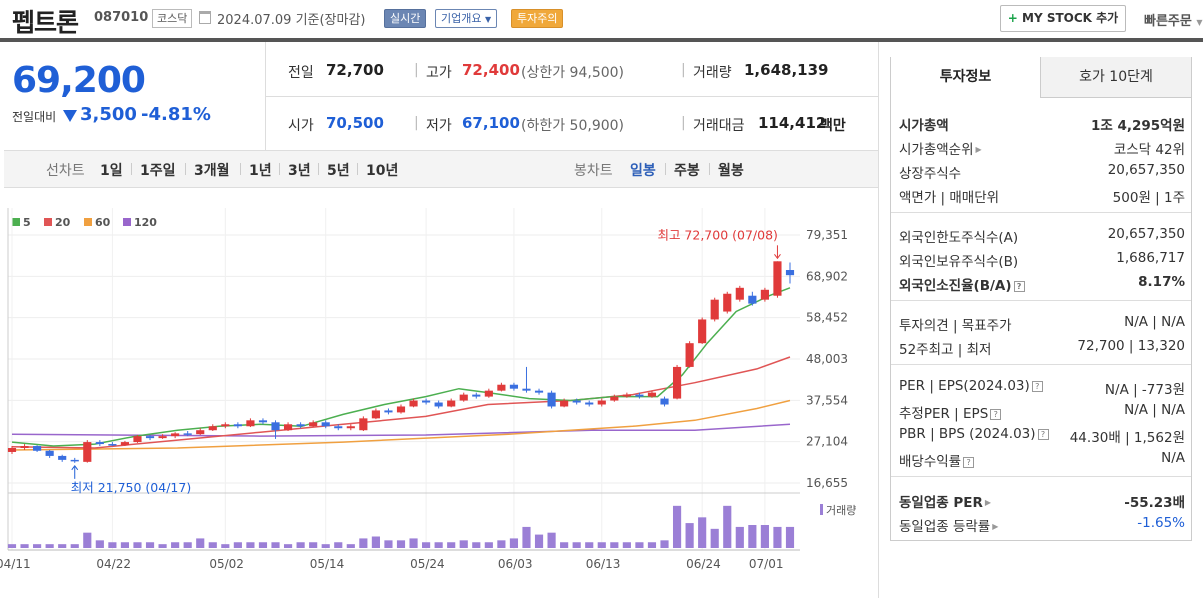 The height and width of the screenshot is (598, 1203). I want to click on add-my-stock-button: + MY STOCK 추가, so click(1063, 18).